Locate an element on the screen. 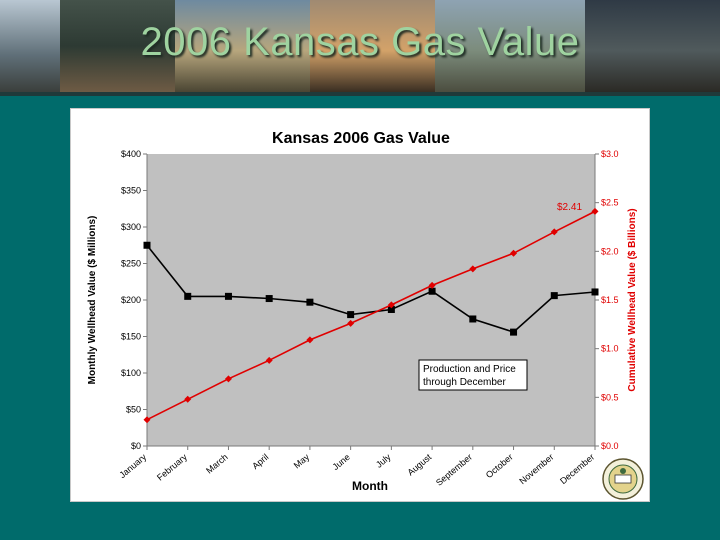  x-tick-label: May is located at coordinates (302, 461).